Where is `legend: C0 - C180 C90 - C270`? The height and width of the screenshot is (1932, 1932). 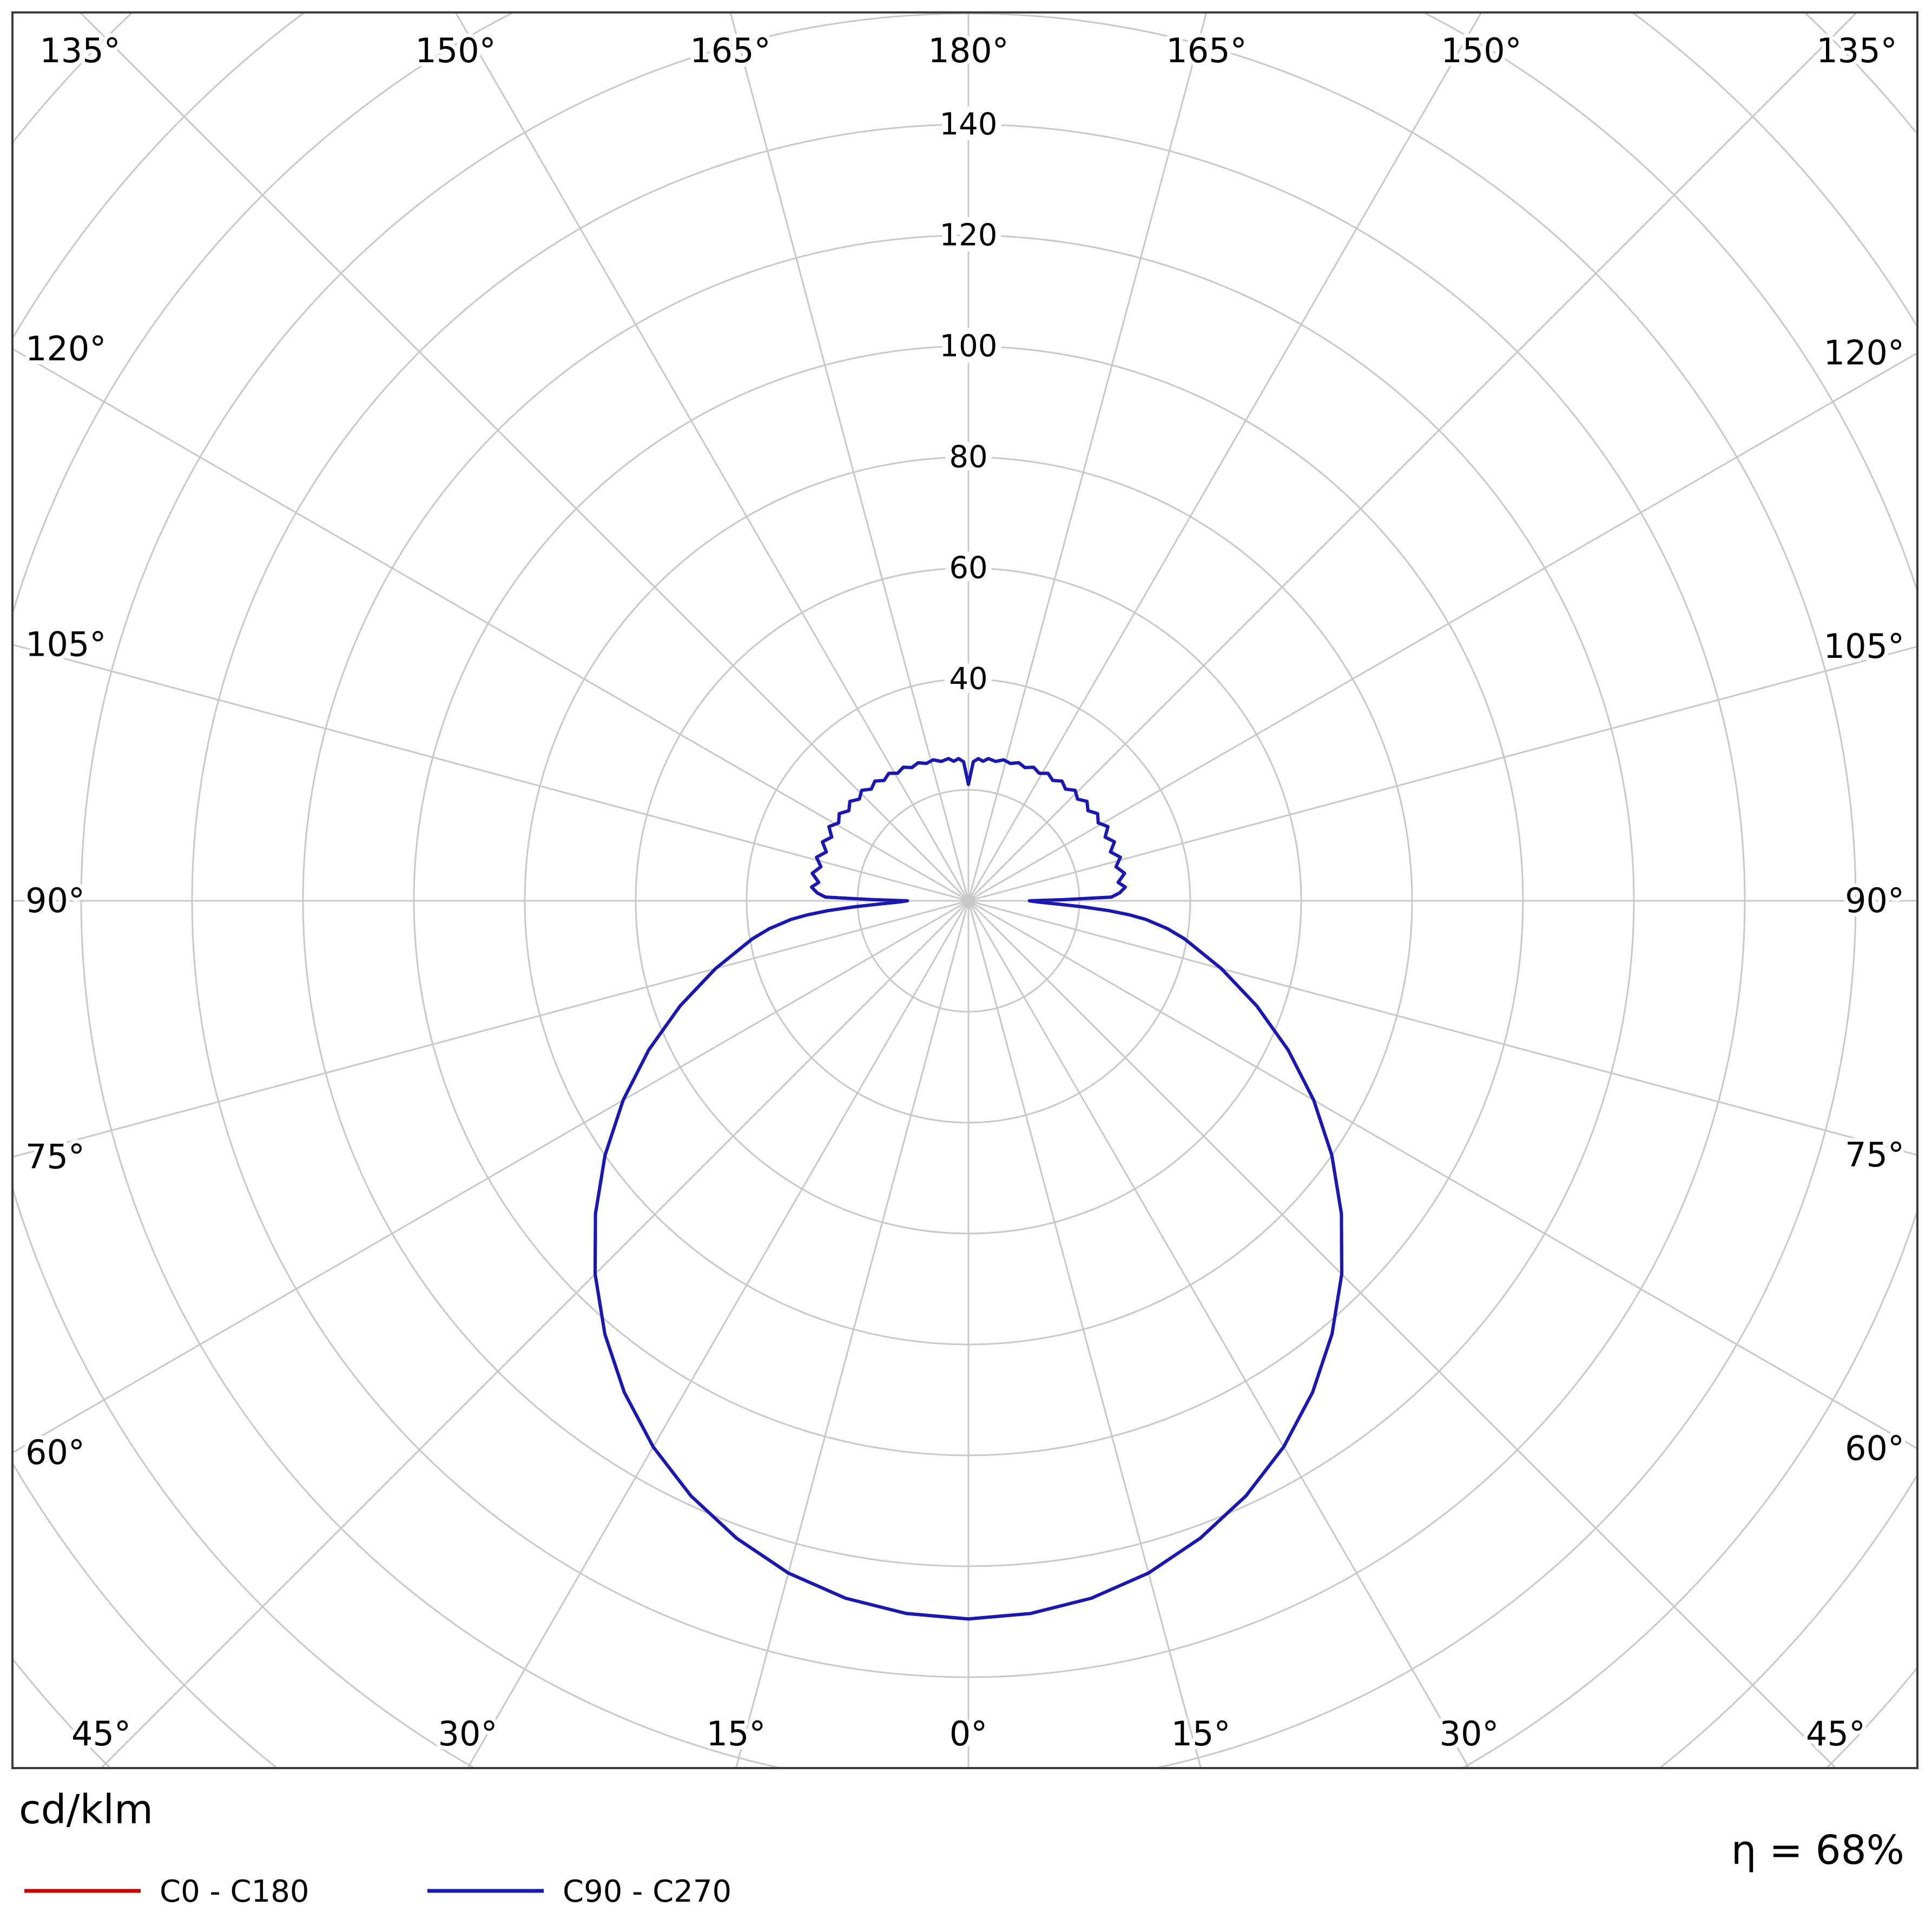 legend: C0 - C180 C90 - C270 is located at coordinates (378, 1892).